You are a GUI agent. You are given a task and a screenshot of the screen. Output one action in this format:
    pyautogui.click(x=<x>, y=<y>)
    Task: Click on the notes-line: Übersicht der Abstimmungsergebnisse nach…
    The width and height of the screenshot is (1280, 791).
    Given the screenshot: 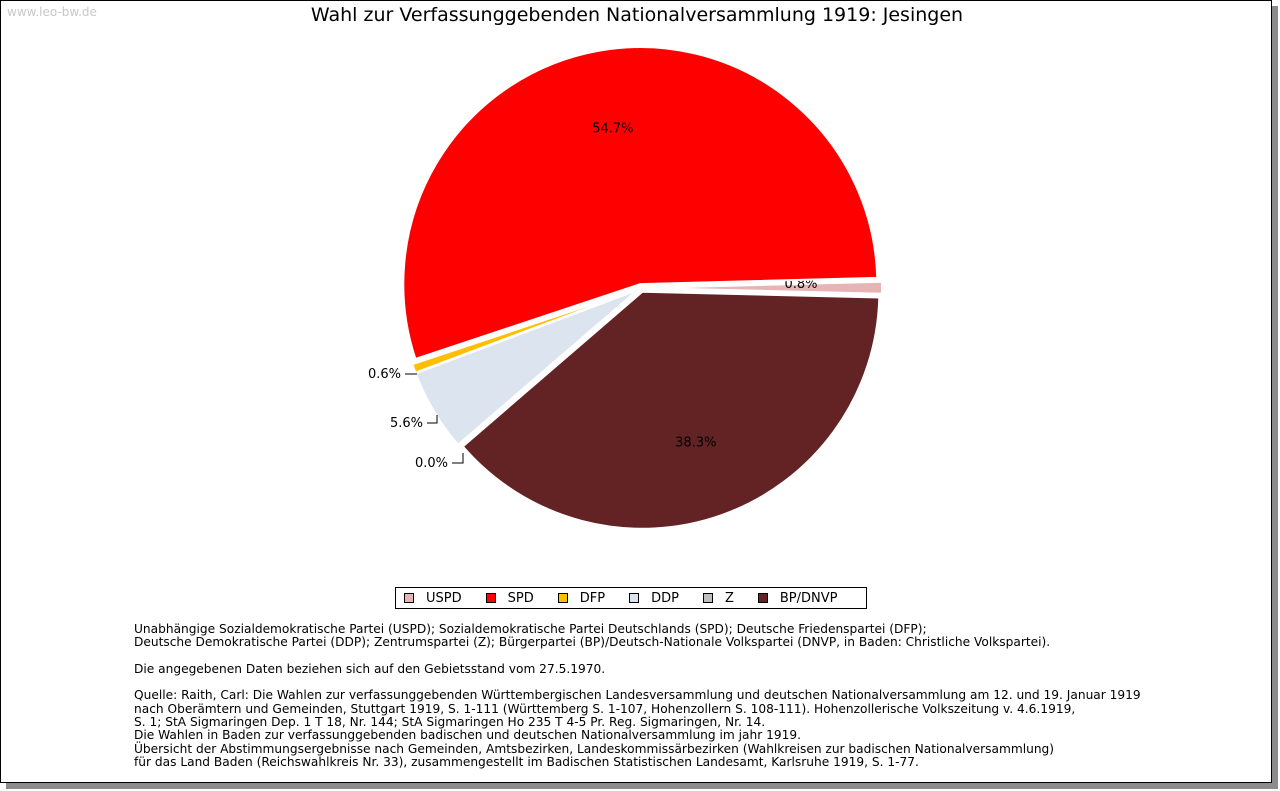 What is the action you would take?
    pyautogui.click(x=594, y=748)
    